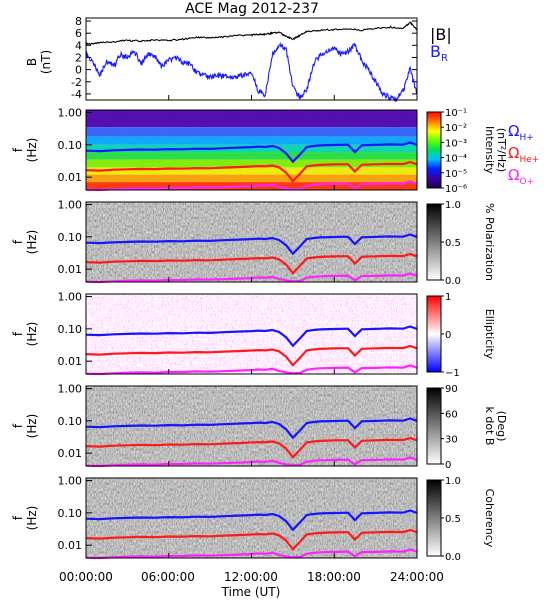  I want to click on legend-entry-b: |B|, so click(441, 34).